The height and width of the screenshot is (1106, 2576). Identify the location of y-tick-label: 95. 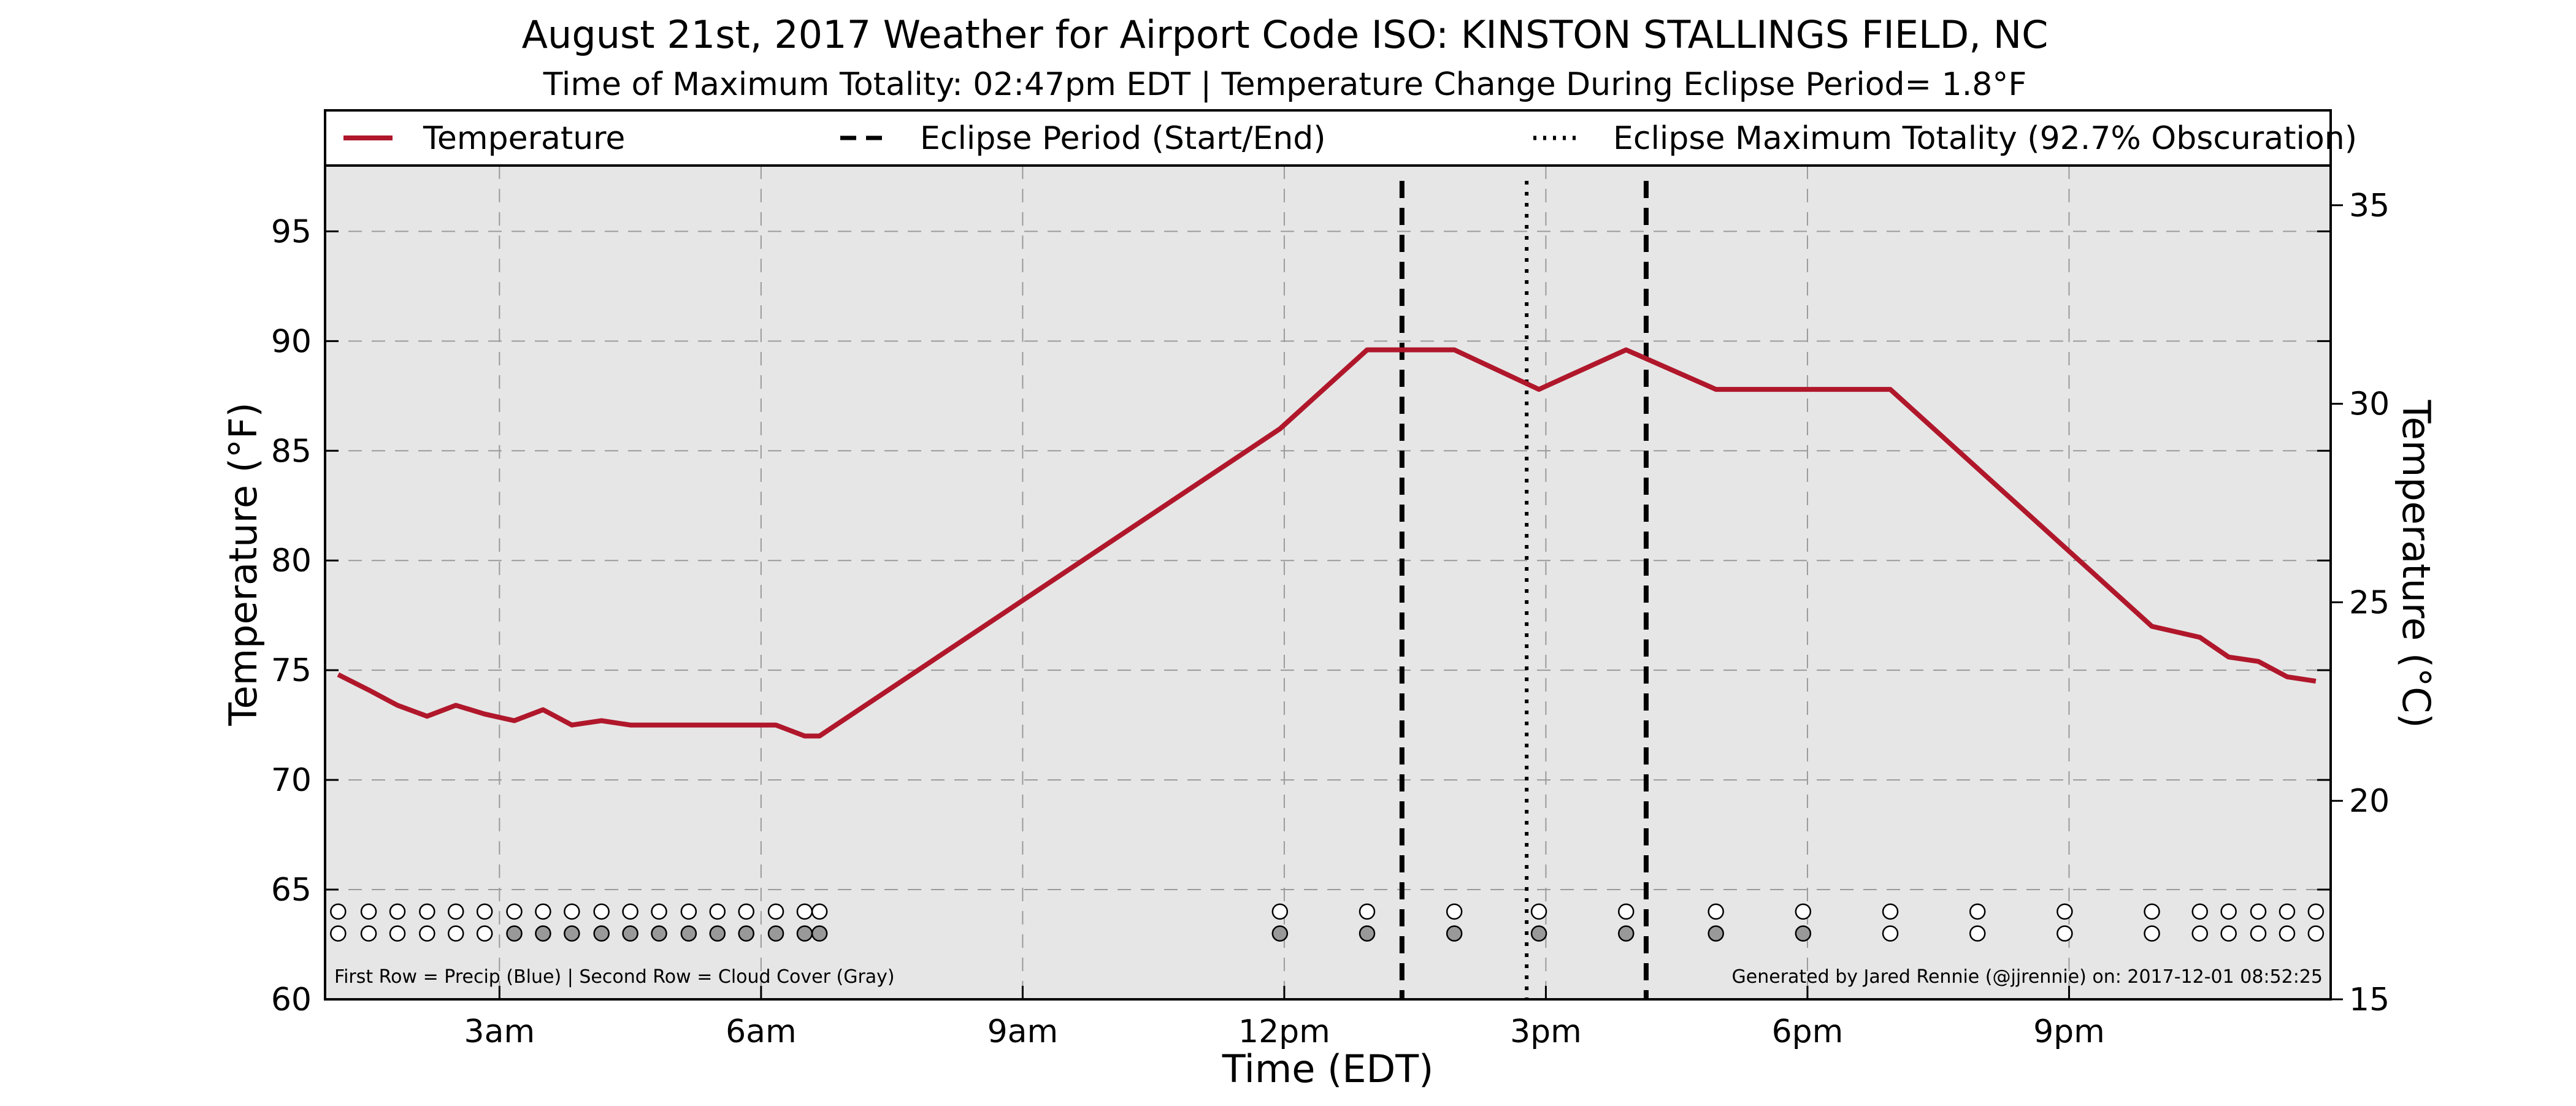
(291, 231).